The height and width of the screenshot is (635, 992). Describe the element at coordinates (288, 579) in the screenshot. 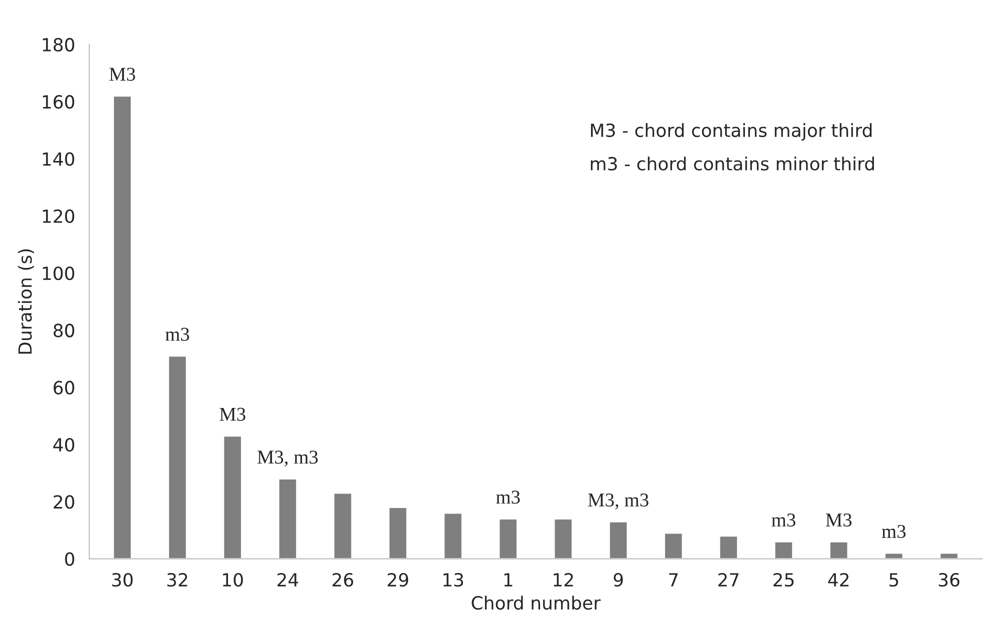

I see `x-tick-label: 24` at that location.